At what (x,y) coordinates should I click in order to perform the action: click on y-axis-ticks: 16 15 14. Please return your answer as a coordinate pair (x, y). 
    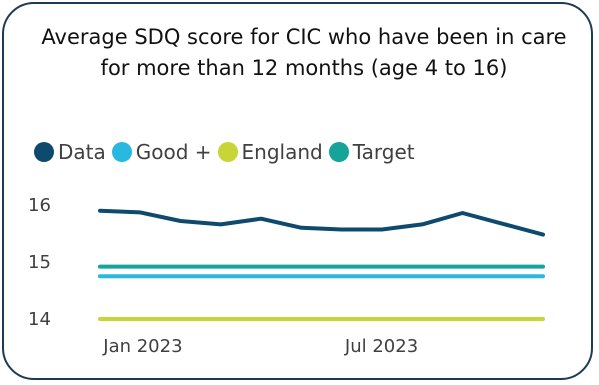
    Looking at the image, I should click on (39, 262).